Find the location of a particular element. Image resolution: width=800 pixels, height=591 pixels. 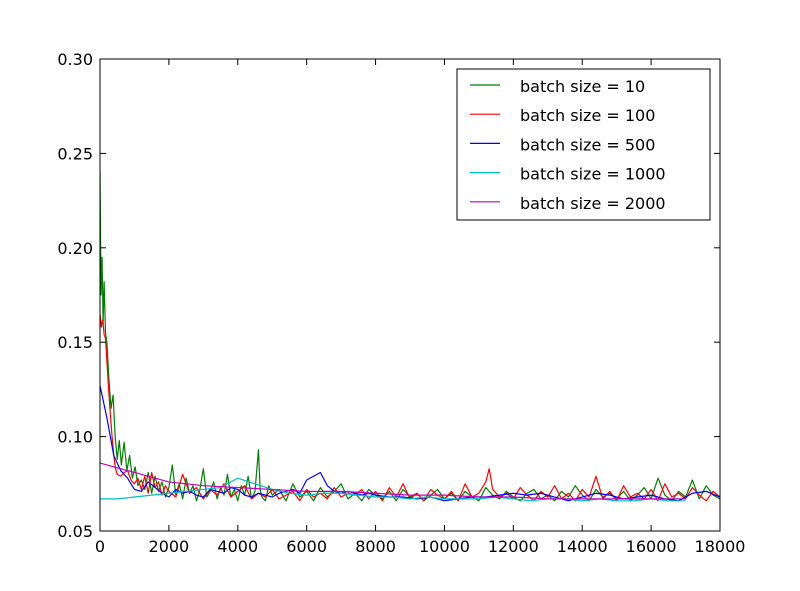

x-tick-label: 4000 is located at coordinates (237, 546).